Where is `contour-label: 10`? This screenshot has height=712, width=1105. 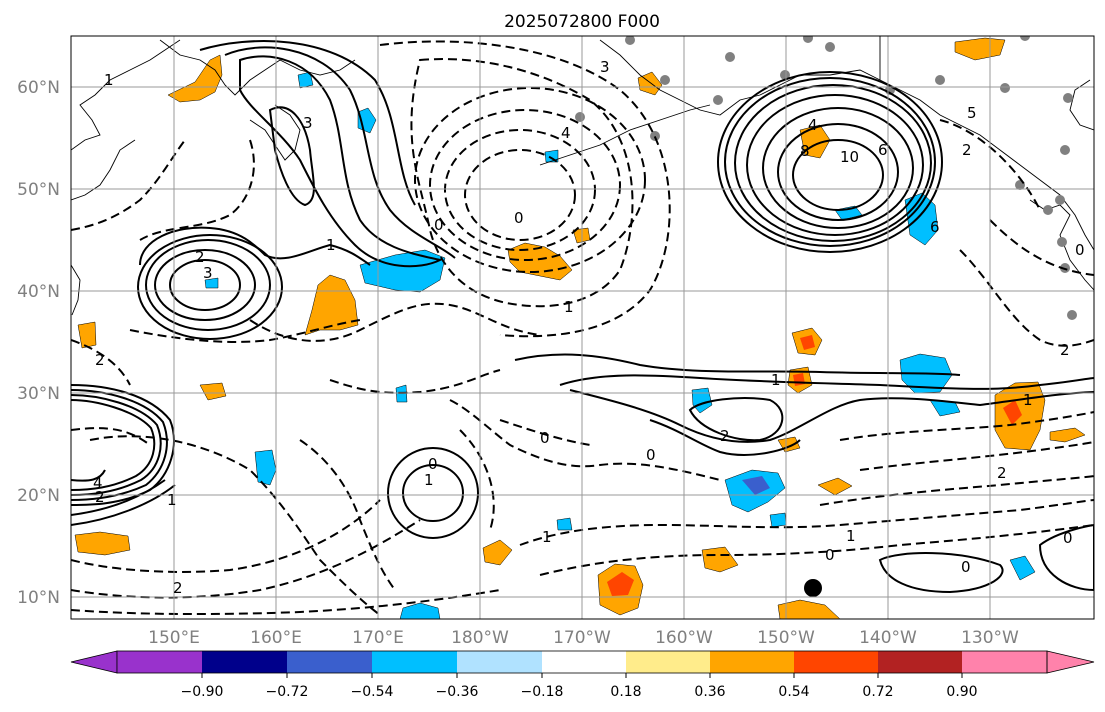 contour-label: 10 is located at coordinates (849, 157).